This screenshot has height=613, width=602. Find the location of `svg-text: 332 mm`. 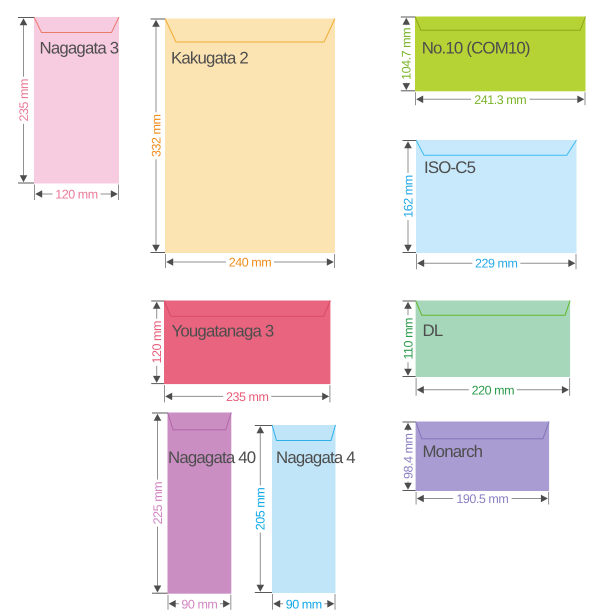

svg-text: 332 mm is located at coordinates (156, 135).